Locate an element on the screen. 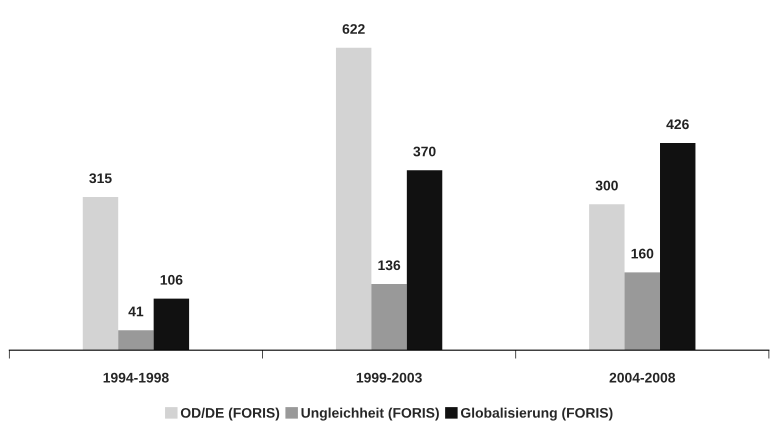 The image size is (779, 441). x-tick-label: 1999-2003 is located at coordinates (389, 377).